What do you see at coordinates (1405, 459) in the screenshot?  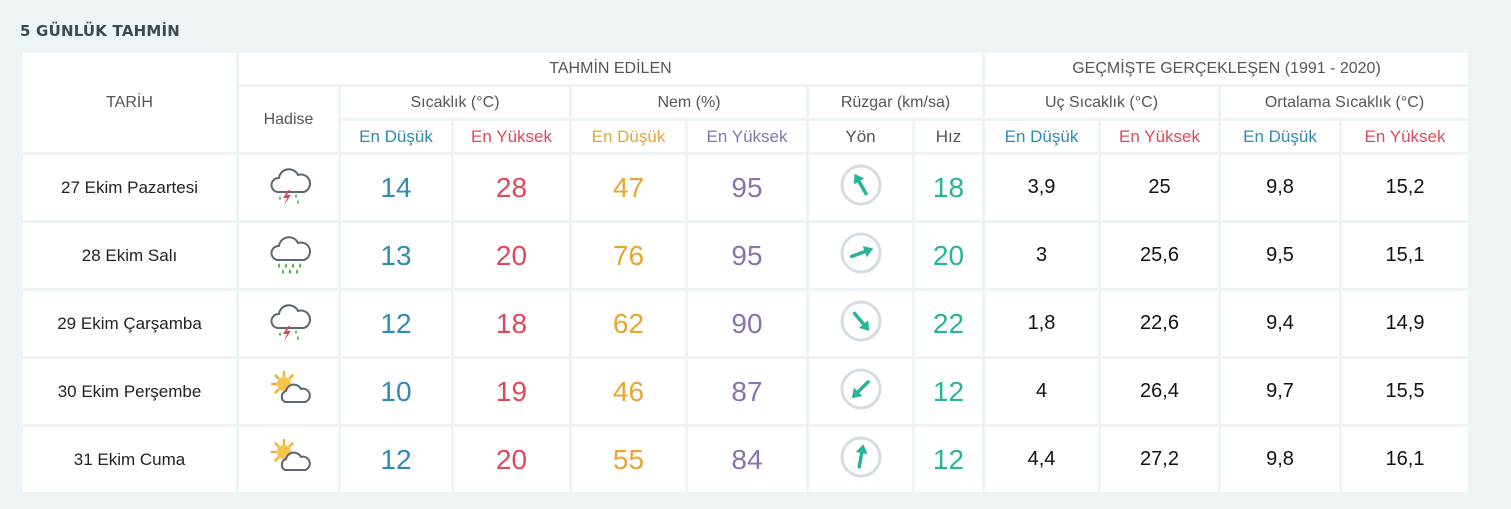 I see `average-max-cell: 16,1` at bounding box center [1405, 459].